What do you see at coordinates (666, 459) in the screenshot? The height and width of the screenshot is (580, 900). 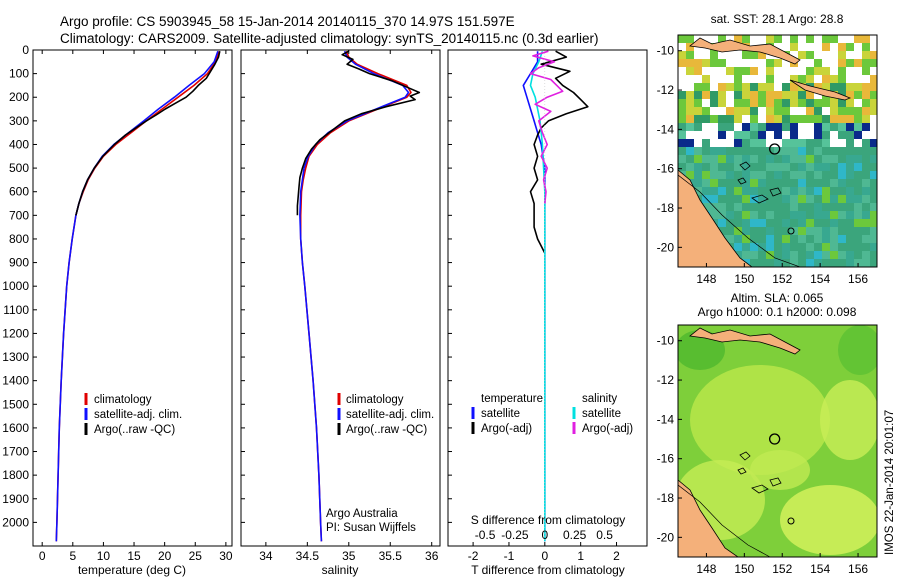 I see `lat-tick-label: -16` at bounding box center [666, 459].